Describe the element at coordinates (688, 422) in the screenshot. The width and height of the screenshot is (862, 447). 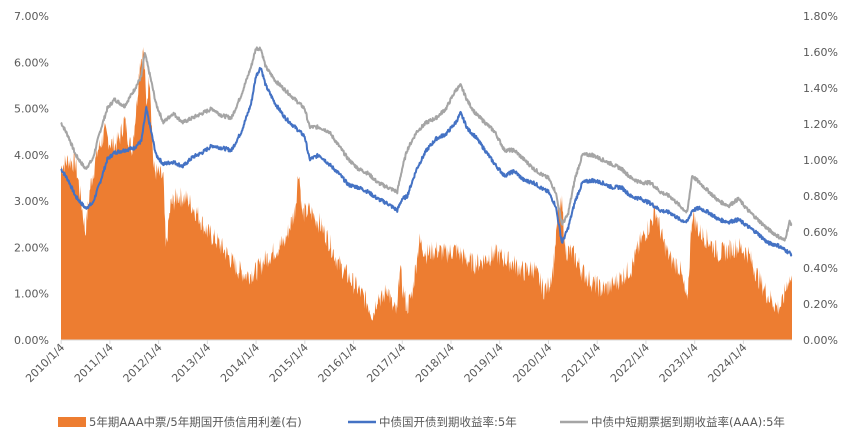
I see `legend-label: 中债中短期票据到期收益率(AAA):5年` at that location.